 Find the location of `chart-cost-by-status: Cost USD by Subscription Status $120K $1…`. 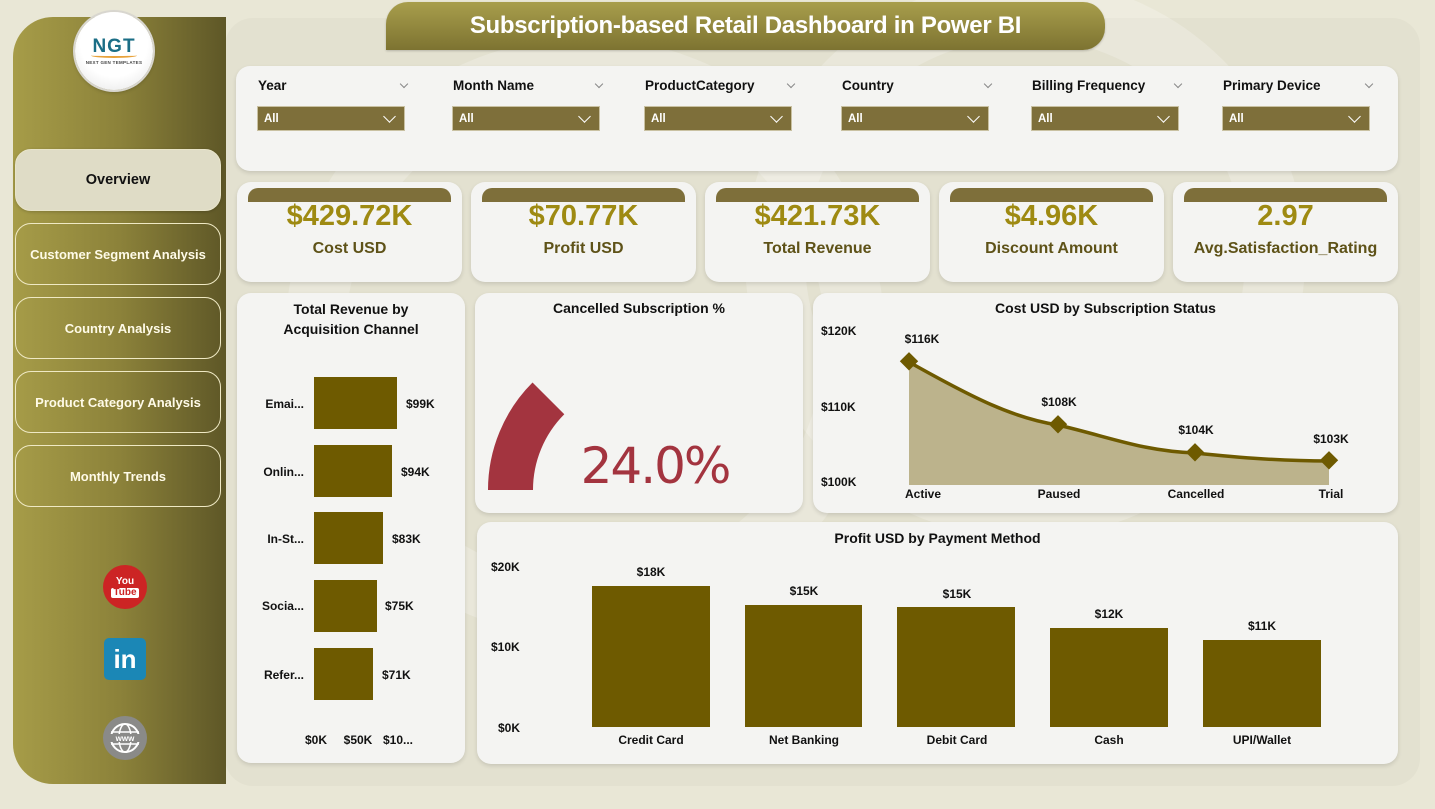

chart-cost-by-status: Cost USD by Subscription Status $120K $1… is located at coordinates (1105, 403).